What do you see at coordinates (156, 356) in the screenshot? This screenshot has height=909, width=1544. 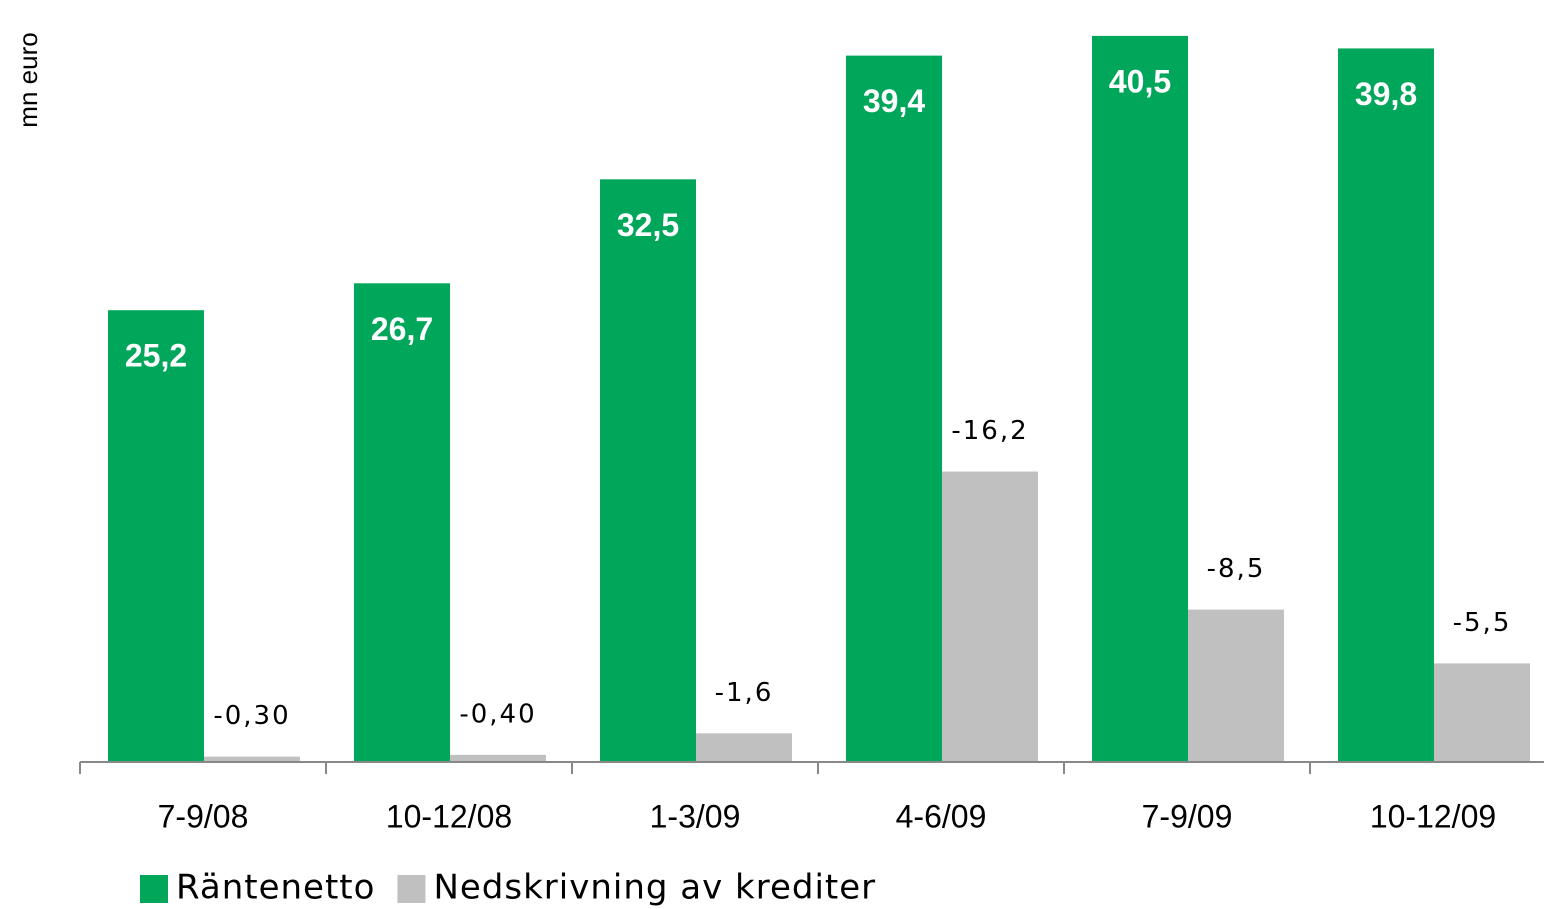 I see `value-label: 25,2` at bounding box center [156, 356].